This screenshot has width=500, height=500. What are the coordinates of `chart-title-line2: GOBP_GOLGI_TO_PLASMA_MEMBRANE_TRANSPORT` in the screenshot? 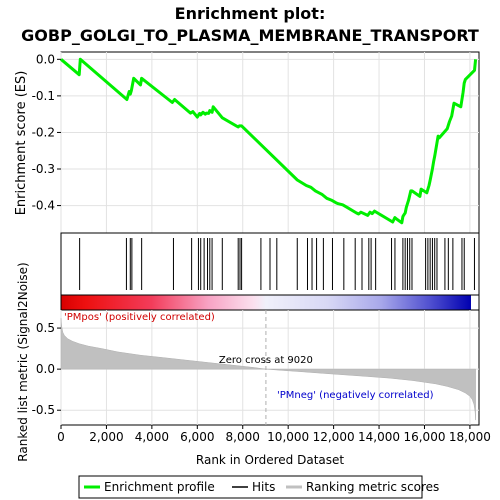 It's located at (250, 35).